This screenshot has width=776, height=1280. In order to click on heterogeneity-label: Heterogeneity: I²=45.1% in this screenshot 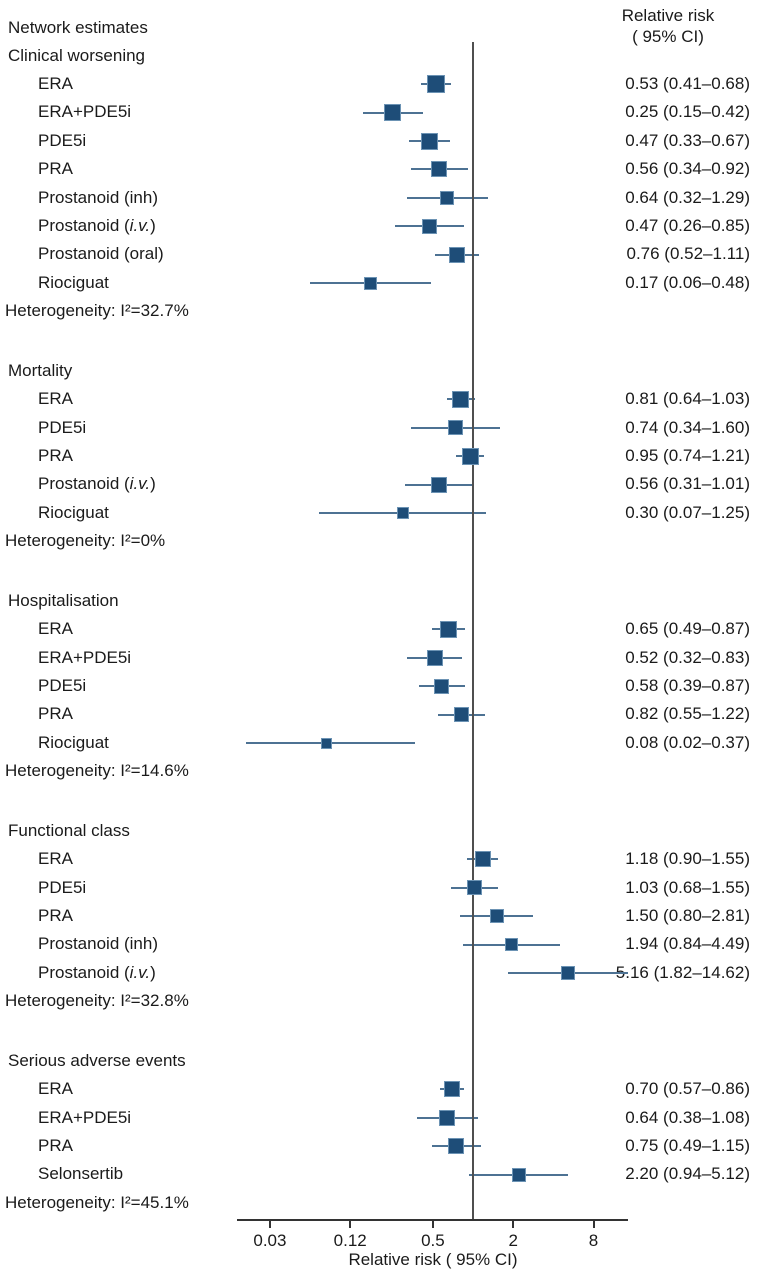, I will do `click(97, 1202)`.